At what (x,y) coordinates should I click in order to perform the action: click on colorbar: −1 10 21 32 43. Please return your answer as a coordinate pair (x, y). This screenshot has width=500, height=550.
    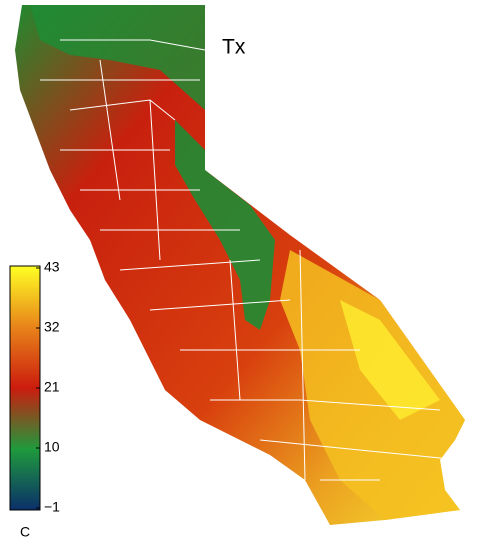
    Looking at the image, I should click on (34, 387).